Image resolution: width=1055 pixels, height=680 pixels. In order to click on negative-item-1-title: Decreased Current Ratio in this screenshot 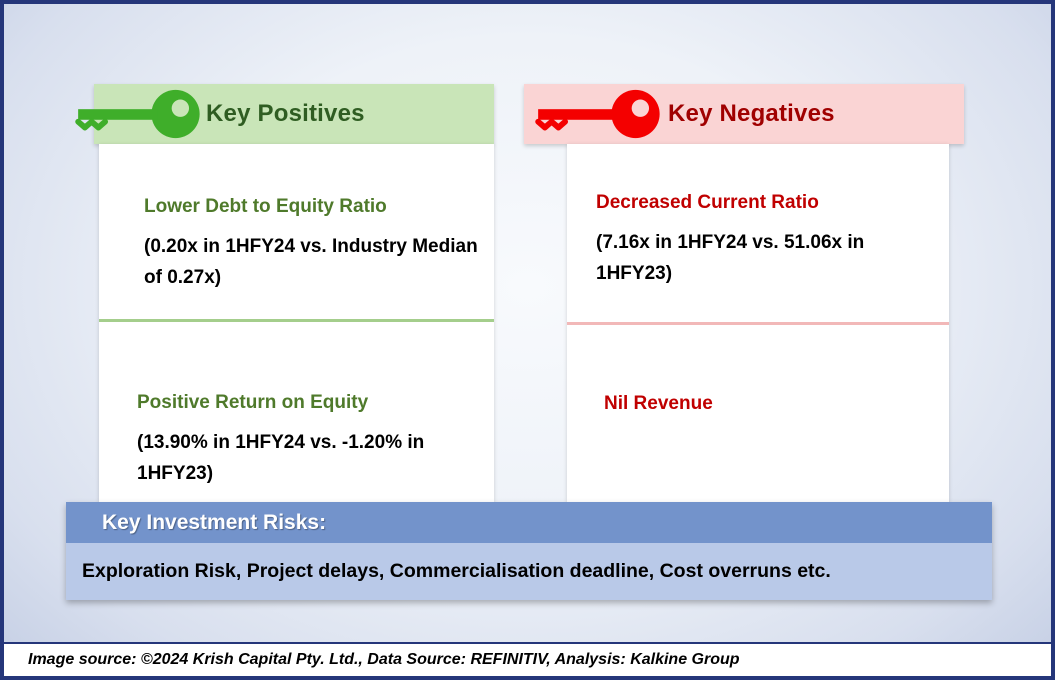, I will do `click(707, 202)`.